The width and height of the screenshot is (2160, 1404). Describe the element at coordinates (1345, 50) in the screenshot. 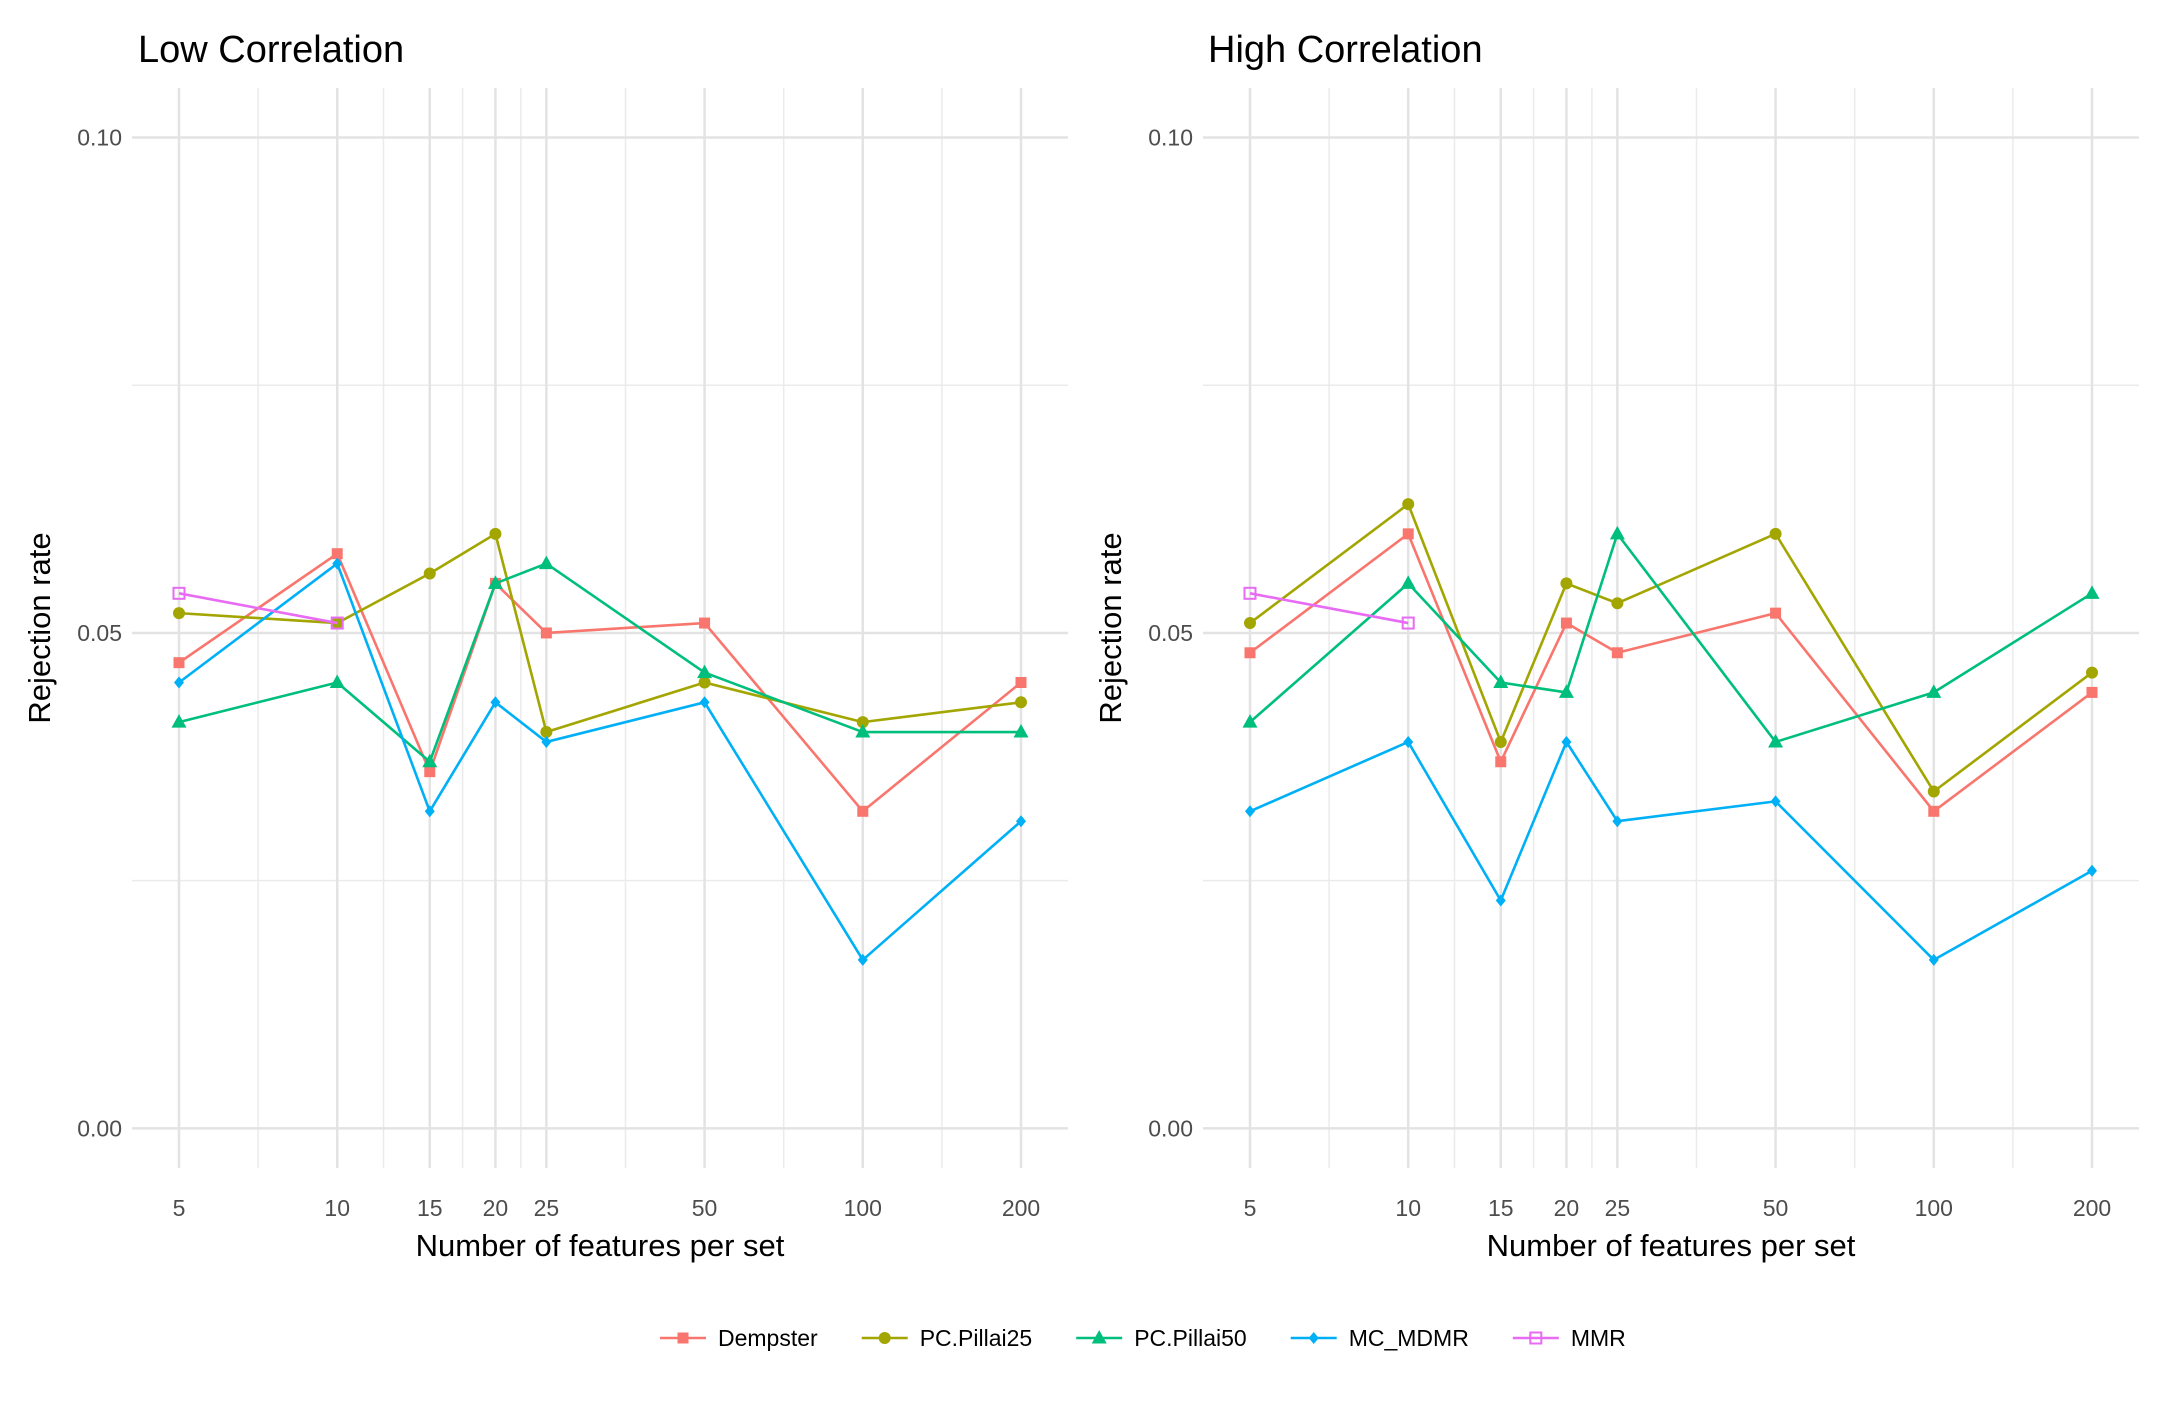

I see `panel-title: High Correlation` at that location.